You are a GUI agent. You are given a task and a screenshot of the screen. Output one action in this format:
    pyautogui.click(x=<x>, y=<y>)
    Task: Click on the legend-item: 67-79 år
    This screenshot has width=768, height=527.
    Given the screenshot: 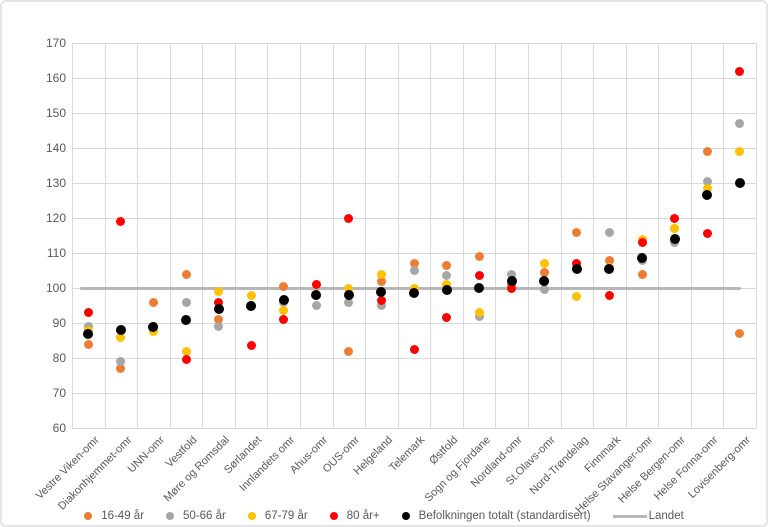 What is the action you would take?
    pyautogui.click(x=277, y=516)
    